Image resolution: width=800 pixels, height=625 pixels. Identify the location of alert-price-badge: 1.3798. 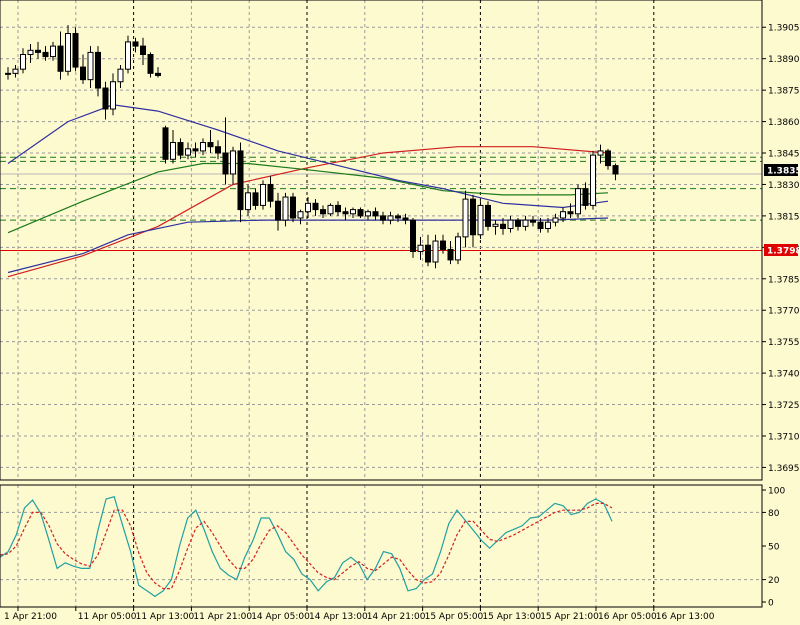
(782, 250).